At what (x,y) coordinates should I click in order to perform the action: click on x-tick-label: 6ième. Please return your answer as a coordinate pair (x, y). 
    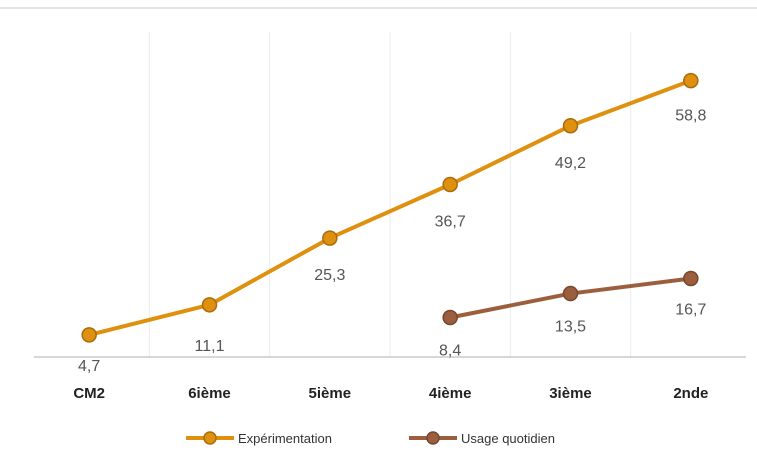
    Looking at the image, I should click on (209, 393).